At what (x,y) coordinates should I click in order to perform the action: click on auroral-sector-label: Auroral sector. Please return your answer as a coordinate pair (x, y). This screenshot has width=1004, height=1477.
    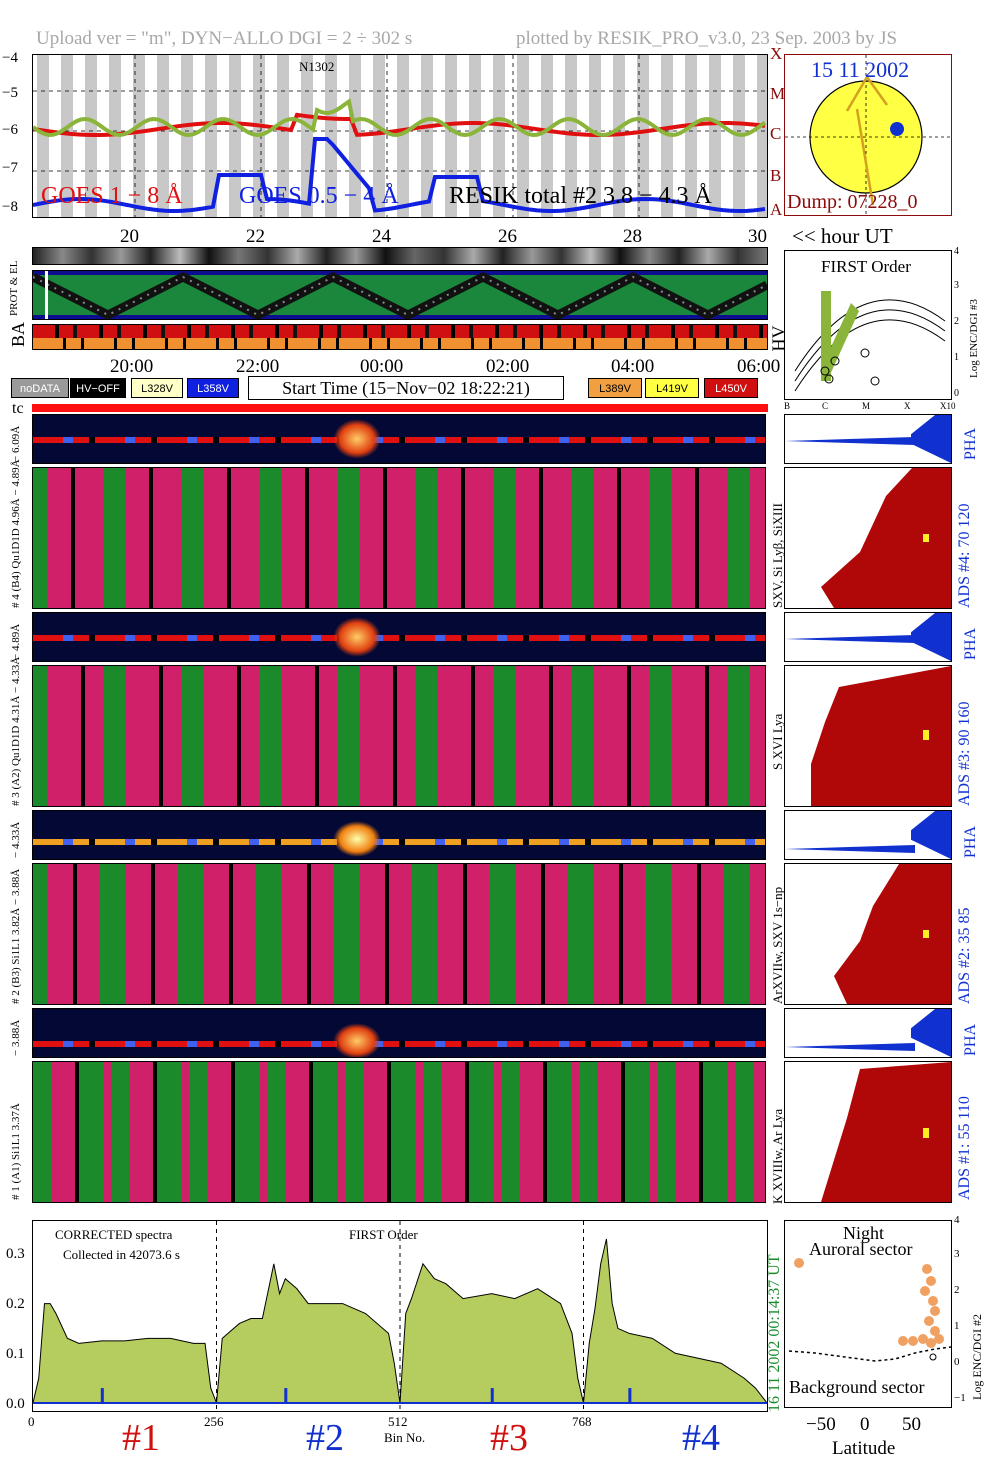
    Looking at the image, I should click on (861, 1249).